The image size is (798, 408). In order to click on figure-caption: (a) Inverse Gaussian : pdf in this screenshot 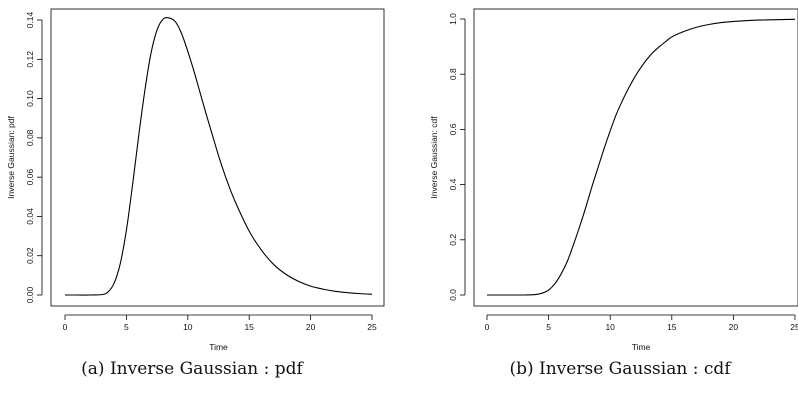, I will do `click(192, 369)`.